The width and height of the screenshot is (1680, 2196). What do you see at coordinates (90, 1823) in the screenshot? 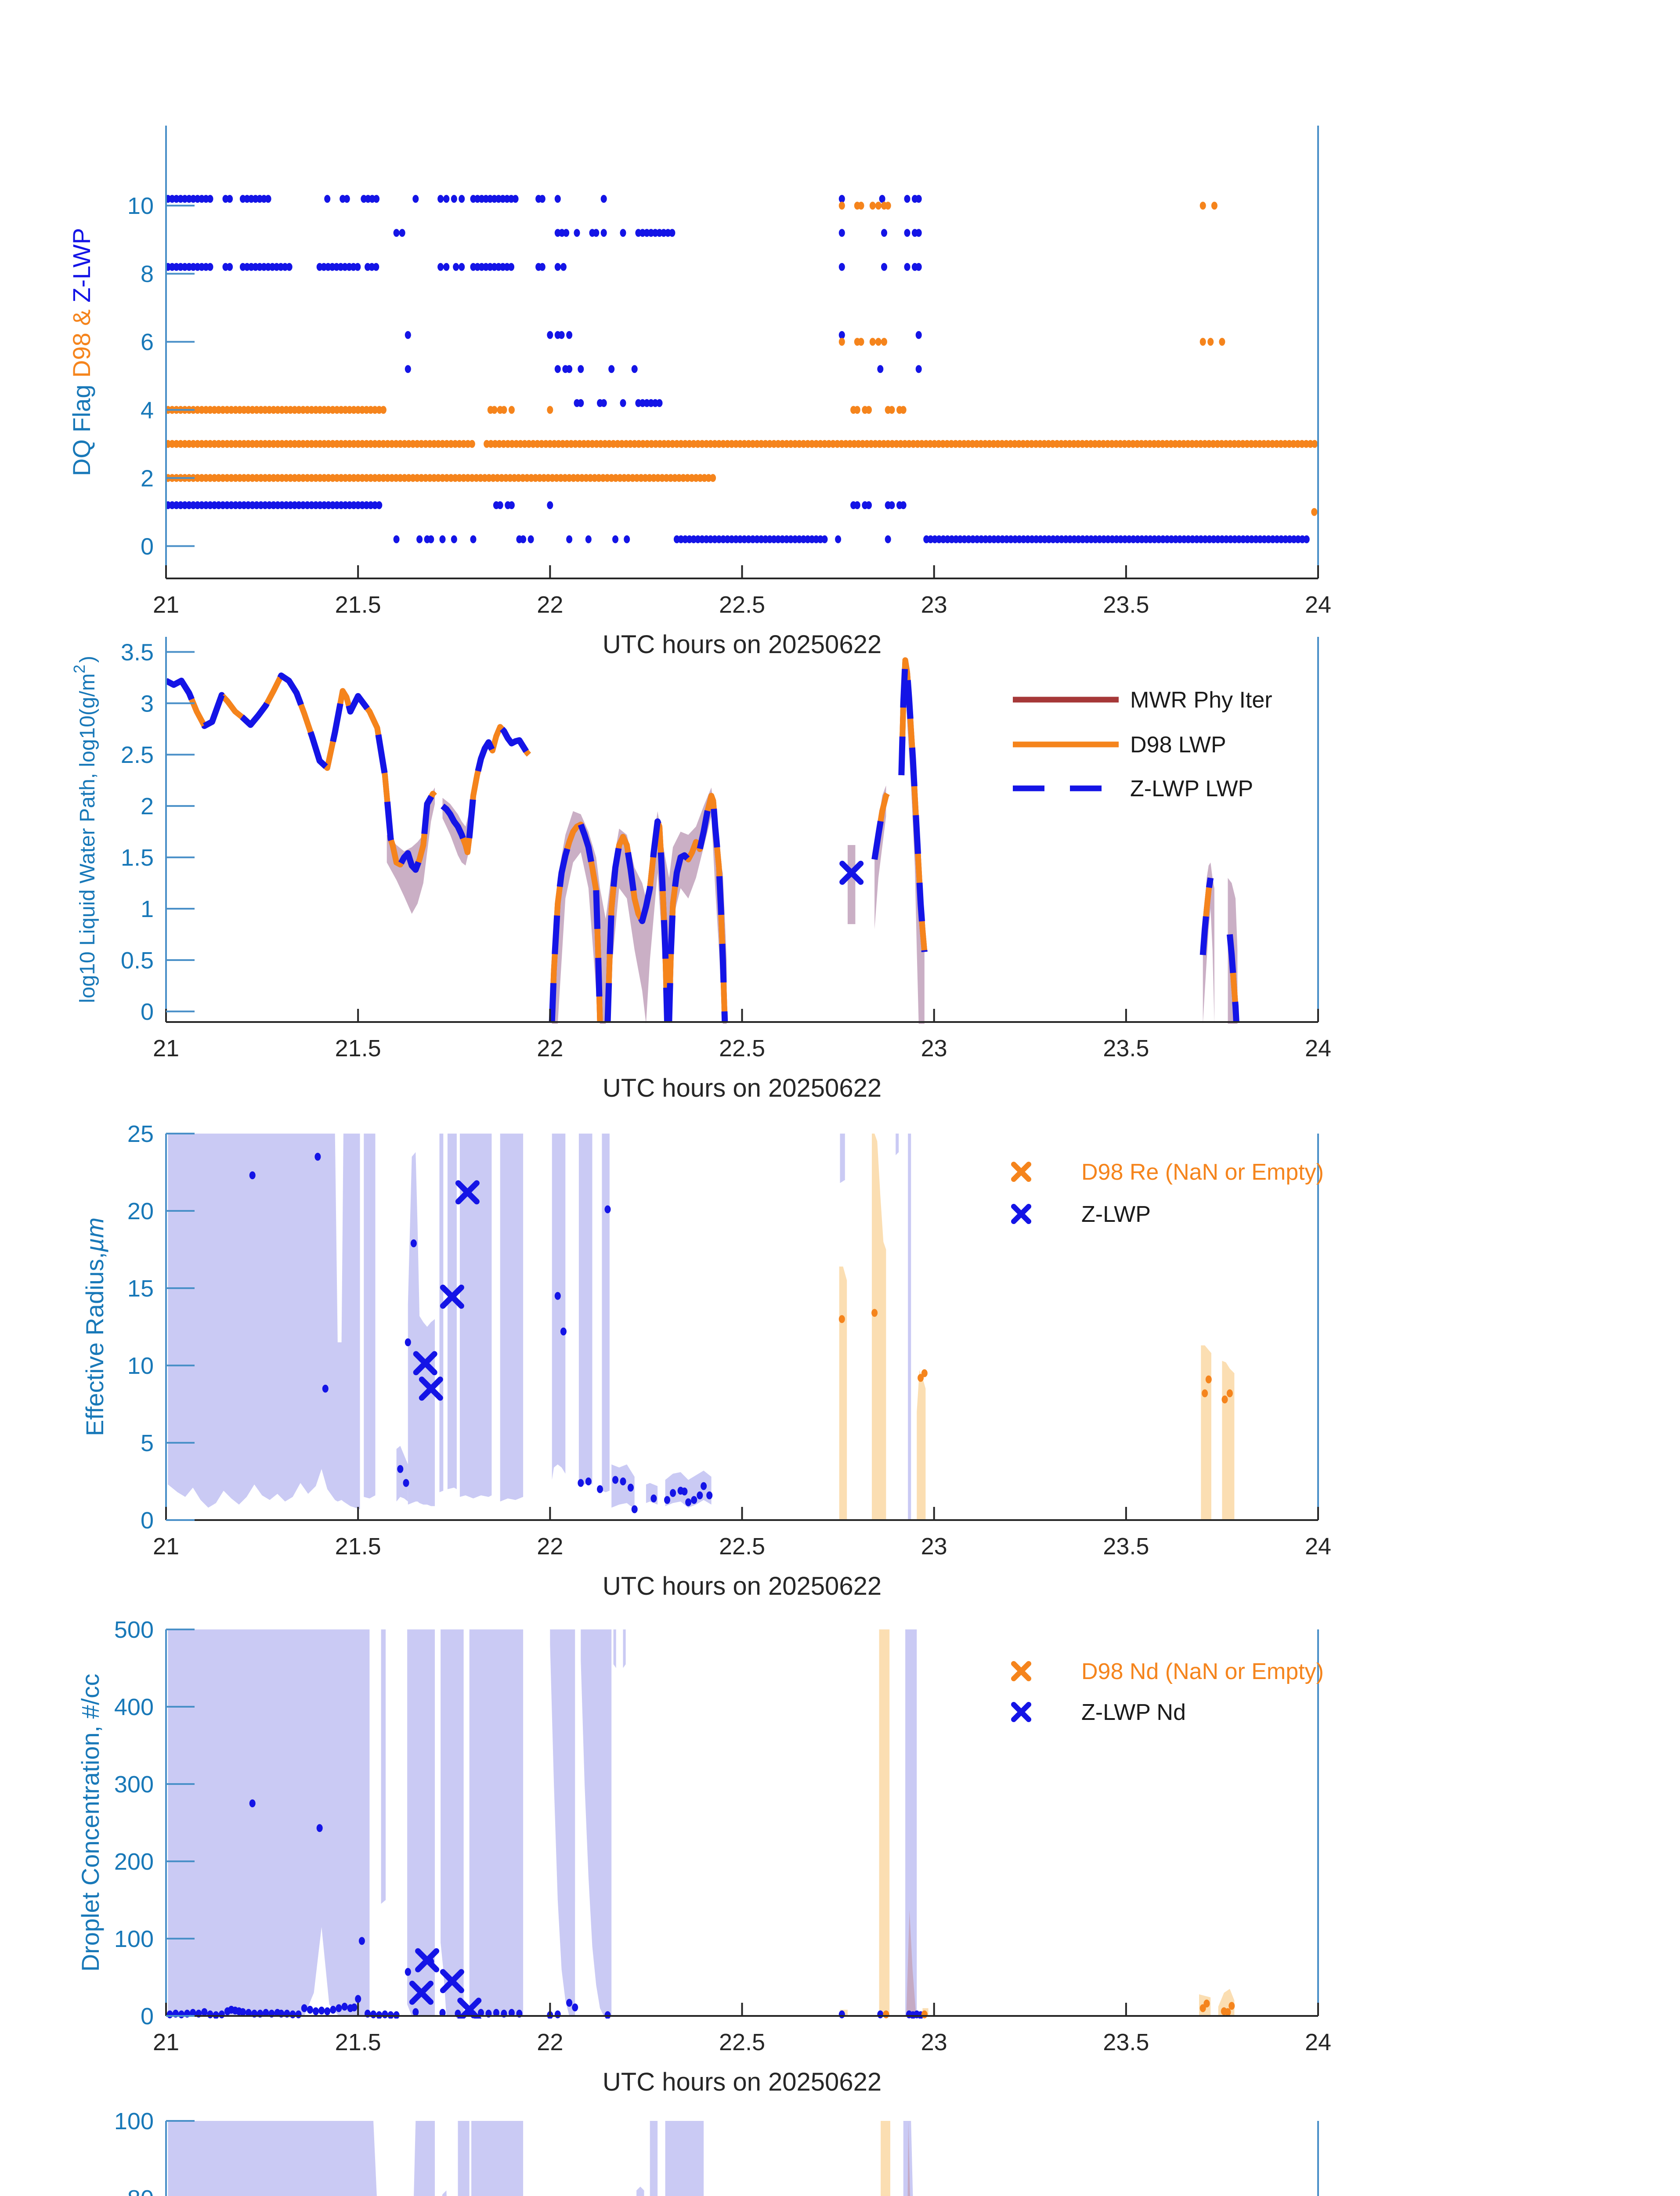
I see `droplet-concentration-ylabel: Droplet Concentration, #/cc` at bounding box center [90, 1823].